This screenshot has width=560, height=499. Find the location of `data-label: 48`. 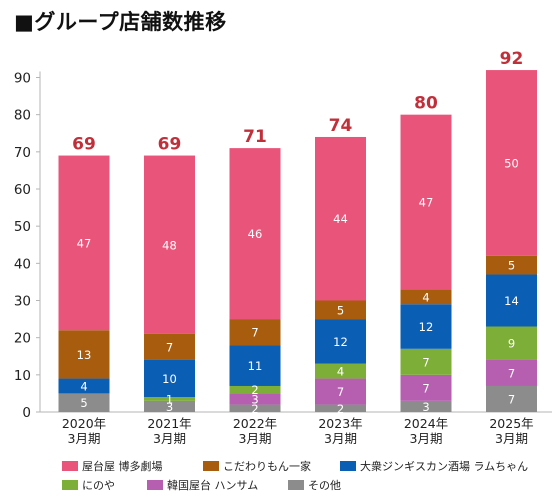

data-label: 48 is located at coordinates (169, 245).